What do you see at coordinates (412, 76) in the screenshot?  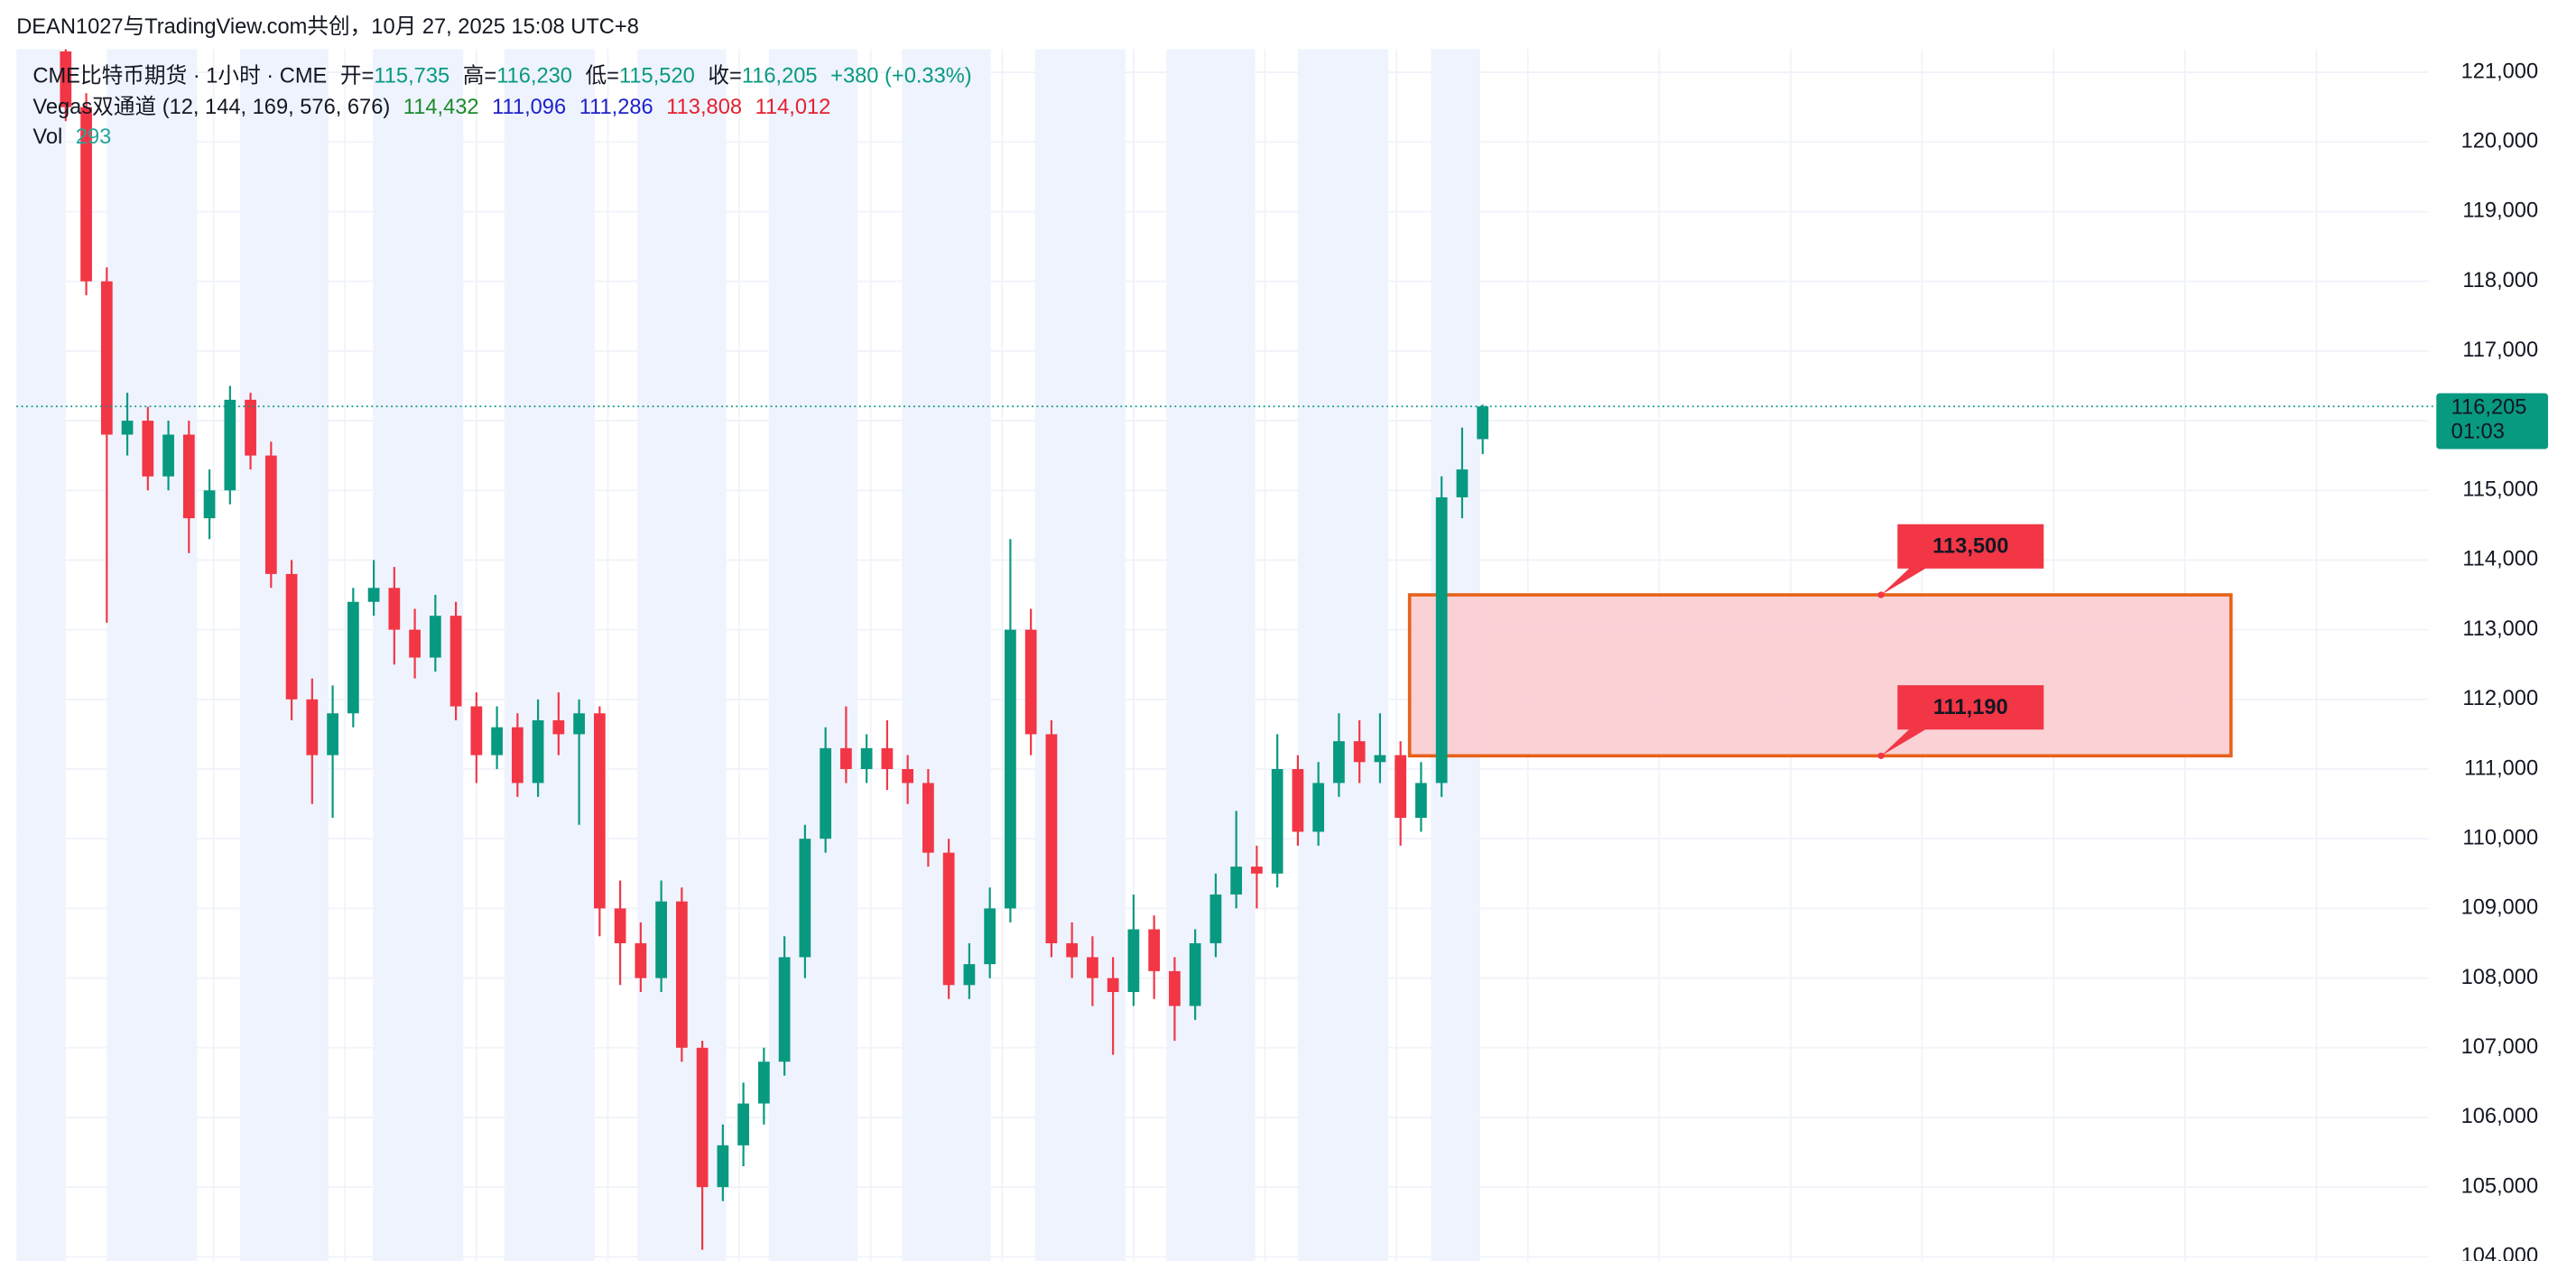 I see `field-value: 115,735` at bounding box center [412, 76].